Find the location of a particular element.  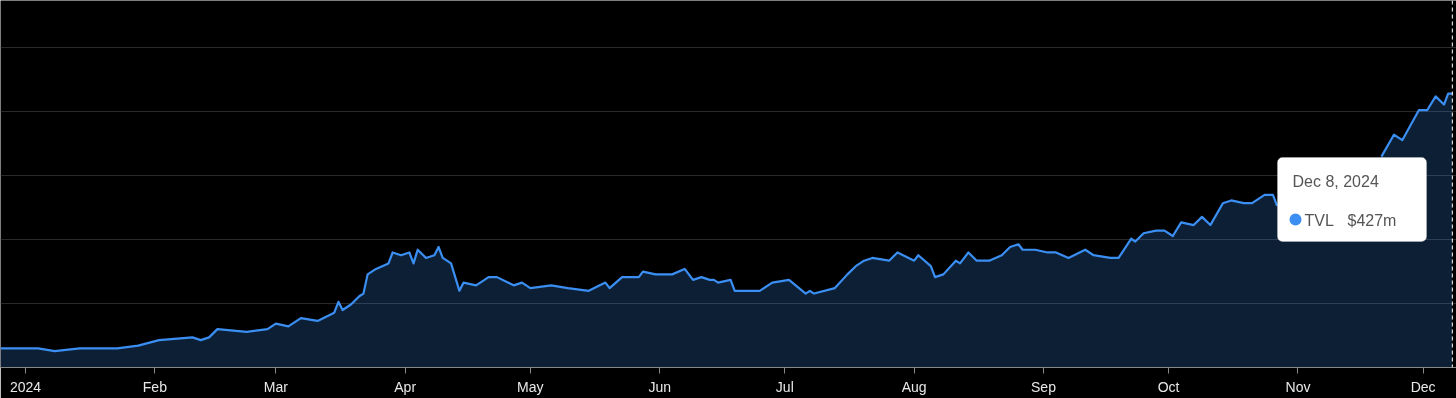

annotation: Dec 8, 2024 is located at coordinates (1335, 181).